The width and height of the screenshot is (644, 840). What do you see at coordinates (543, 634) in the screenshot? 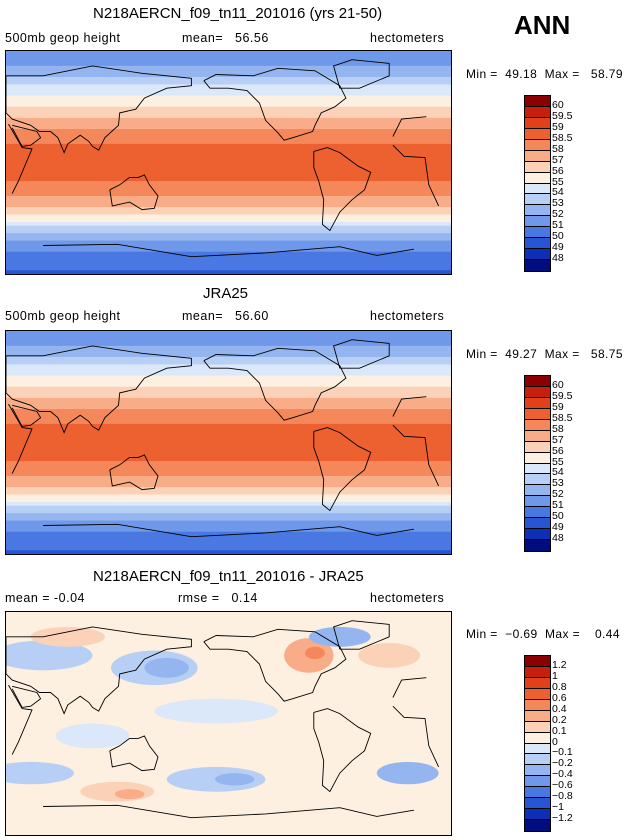
I see `panel3-minmax: Min = −0.69 Max = 0.44` at bounding box center [543, 634].